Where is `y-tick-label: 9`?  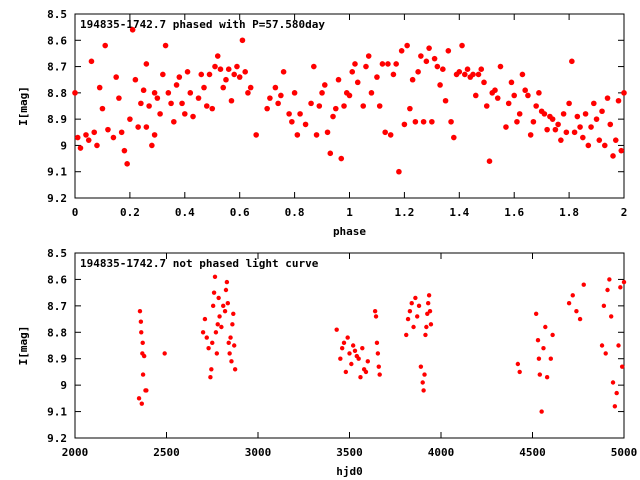
y-tick-label: 9 is located at coordinates (63, 145).